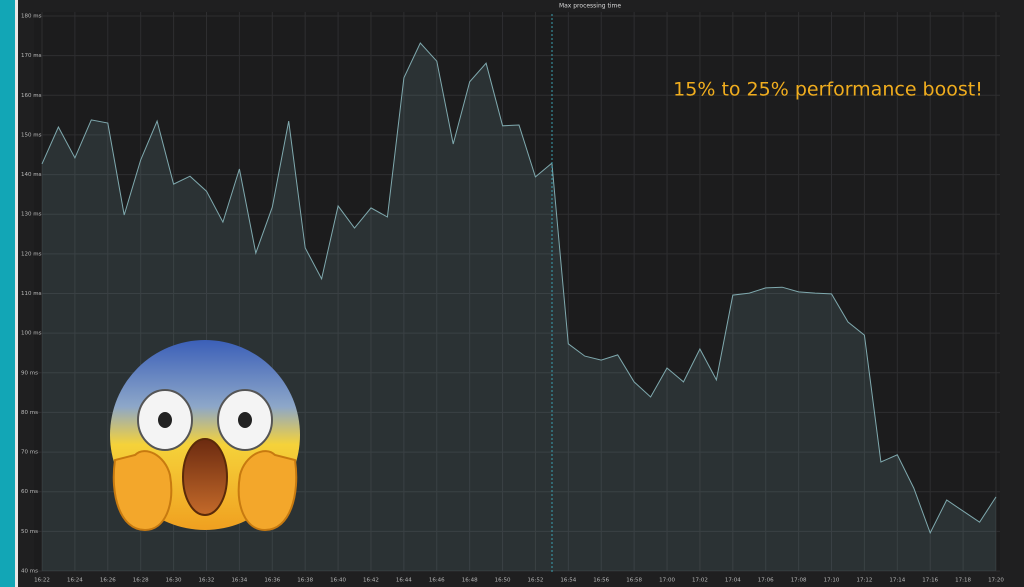 This screenshot has width=1024, height=587. Describe the element at coordinates (371, 581) in the screenshot. I see `x-tick-label: 16:42` at that location.